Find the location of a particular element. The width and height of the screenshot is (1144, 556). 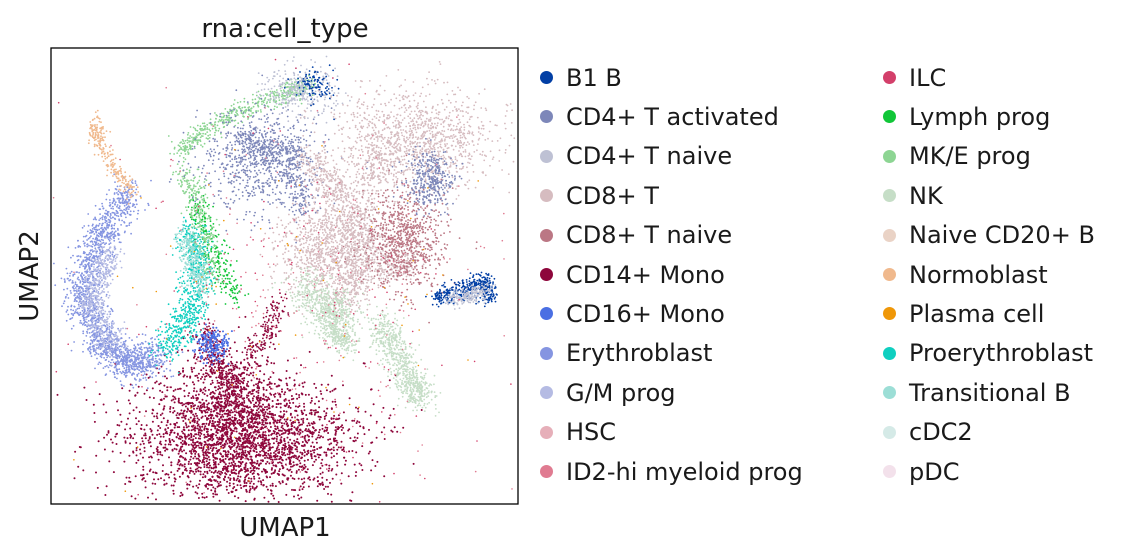

legend-item: CD4+ T activated is located at coordinates (659, 116).